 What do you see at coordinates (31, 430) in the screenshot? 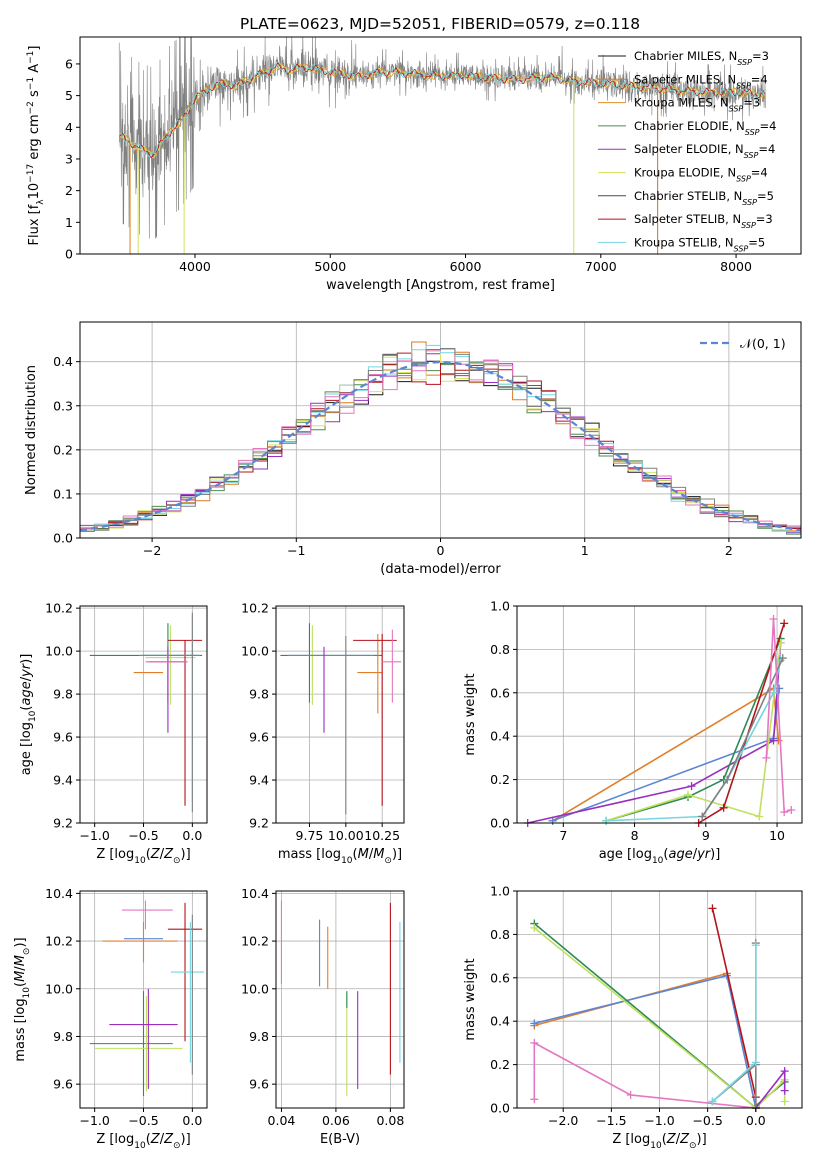
I see `y-axis-label: Normed distribution` at bounding box center [31, 430].